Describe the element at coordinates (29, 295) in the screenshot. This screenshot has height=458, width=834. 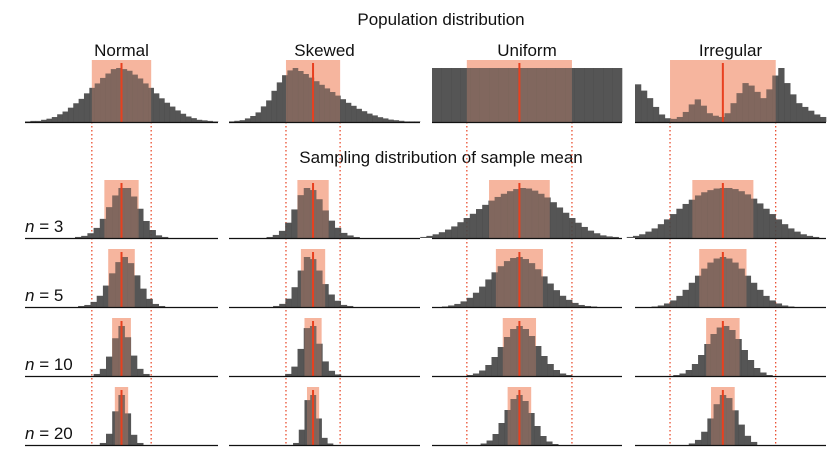
I see `row-label-variable: n` at that location.